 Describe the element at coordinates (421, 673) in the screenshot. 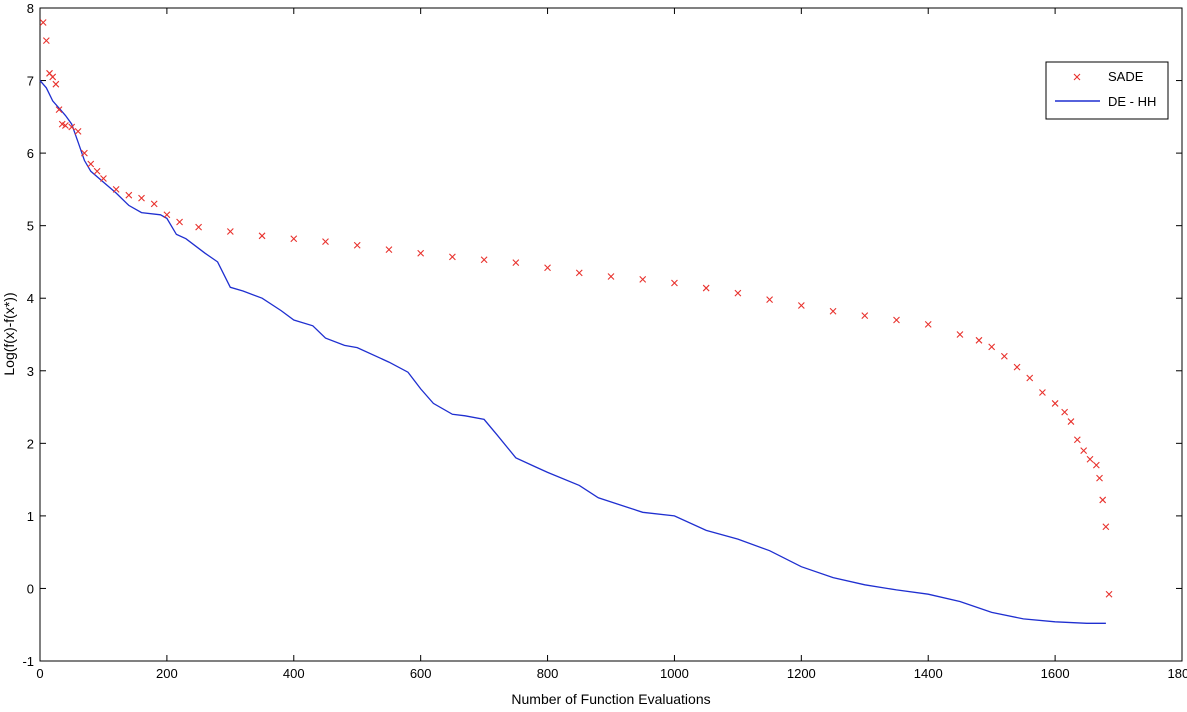

I see `x-tick-label: 600` at that location.